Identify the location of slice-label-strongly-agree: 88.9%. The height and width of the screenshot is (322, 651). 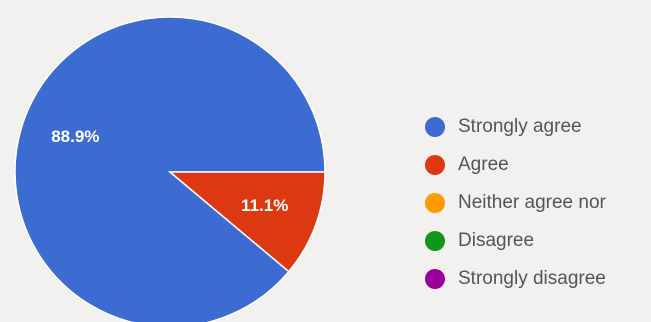
(75, 136).